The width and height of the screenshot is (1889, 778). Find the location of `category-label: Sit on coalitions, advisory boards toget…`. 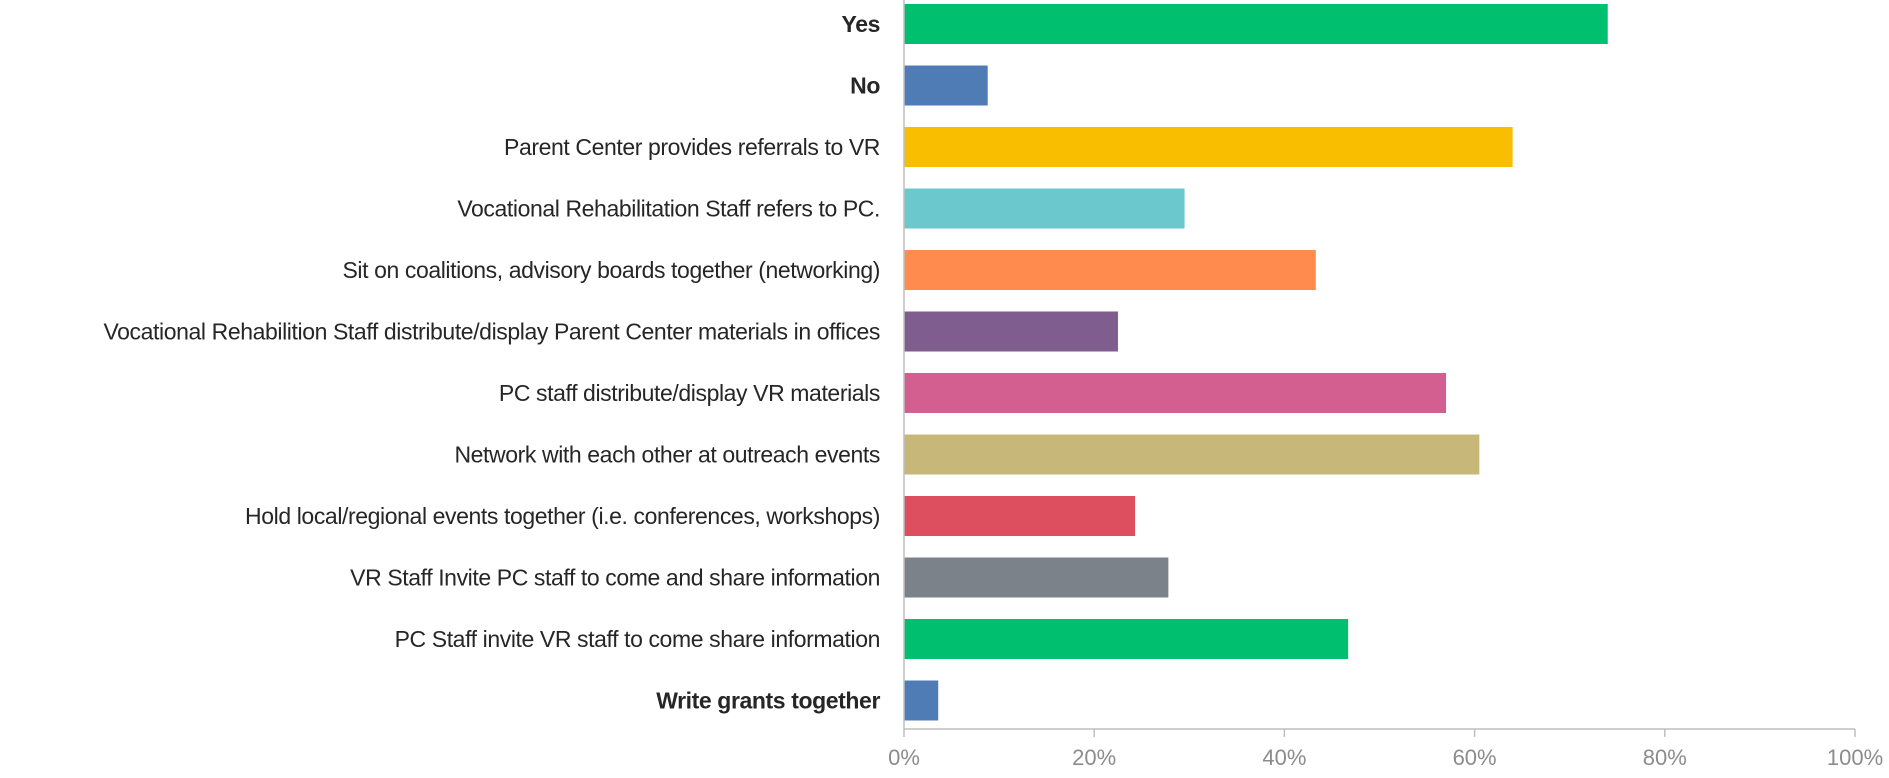

category-label: Sit on coalitions, advisory boards toget… is located at coordinates (611, 270).